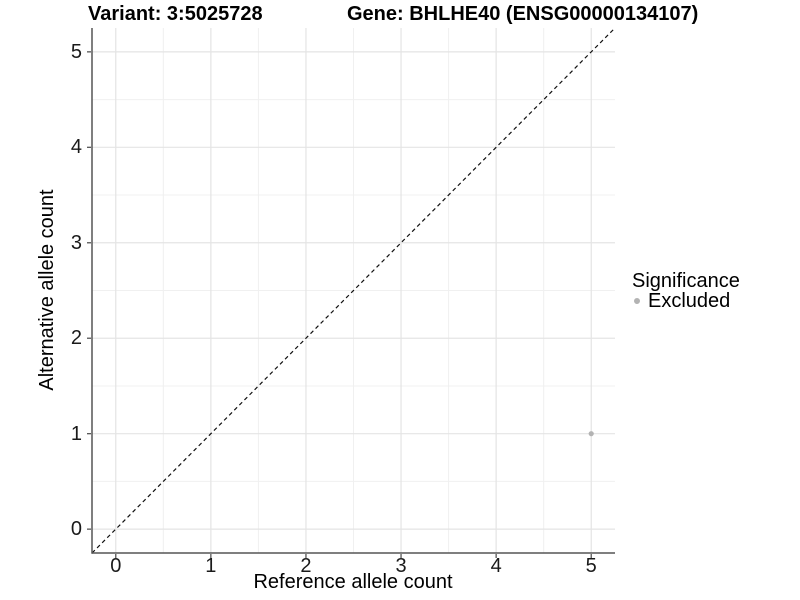 This screenshot has width=800, height=600. I want to click on data-point, so click(591, 434).